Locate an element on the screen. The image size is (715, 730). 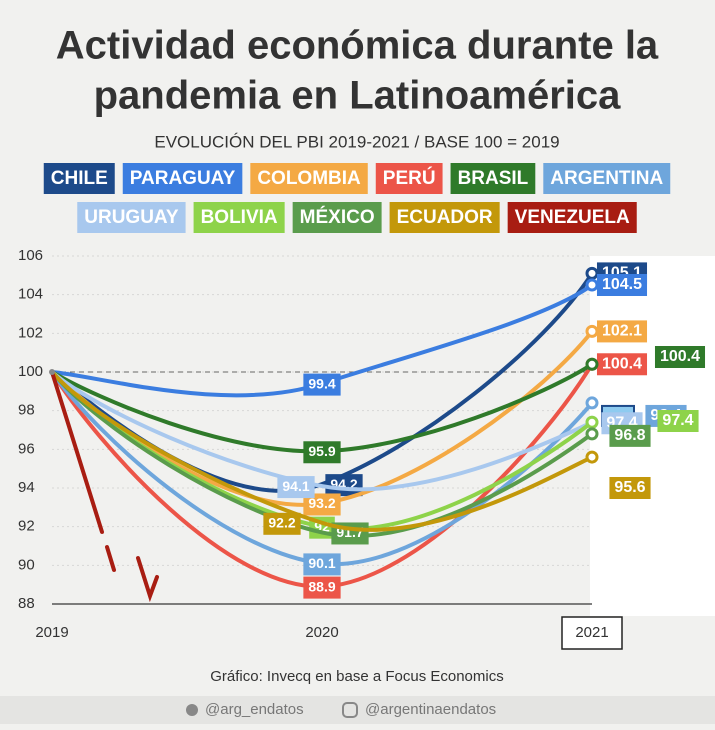
y-tick-label: 96 is located at coordinates (26, 448).